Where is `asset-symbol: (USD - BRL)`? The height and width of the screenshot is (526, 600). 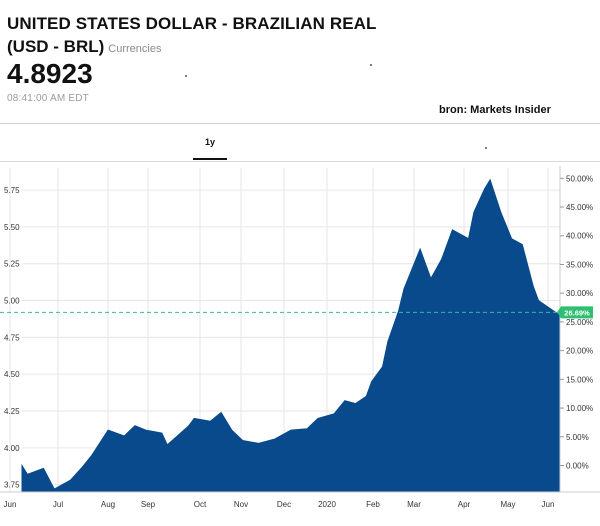
asset-symbol: (USD - BRL) is located at coordinates (56, 46).